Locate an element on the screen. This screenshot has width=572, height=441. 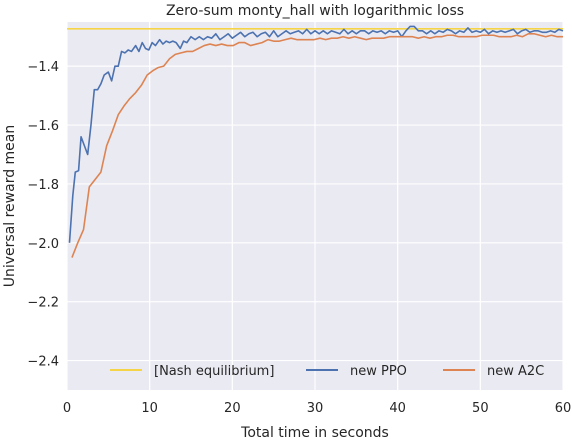
y-tick-label: −1.4 is located at coordinates (43, 67).